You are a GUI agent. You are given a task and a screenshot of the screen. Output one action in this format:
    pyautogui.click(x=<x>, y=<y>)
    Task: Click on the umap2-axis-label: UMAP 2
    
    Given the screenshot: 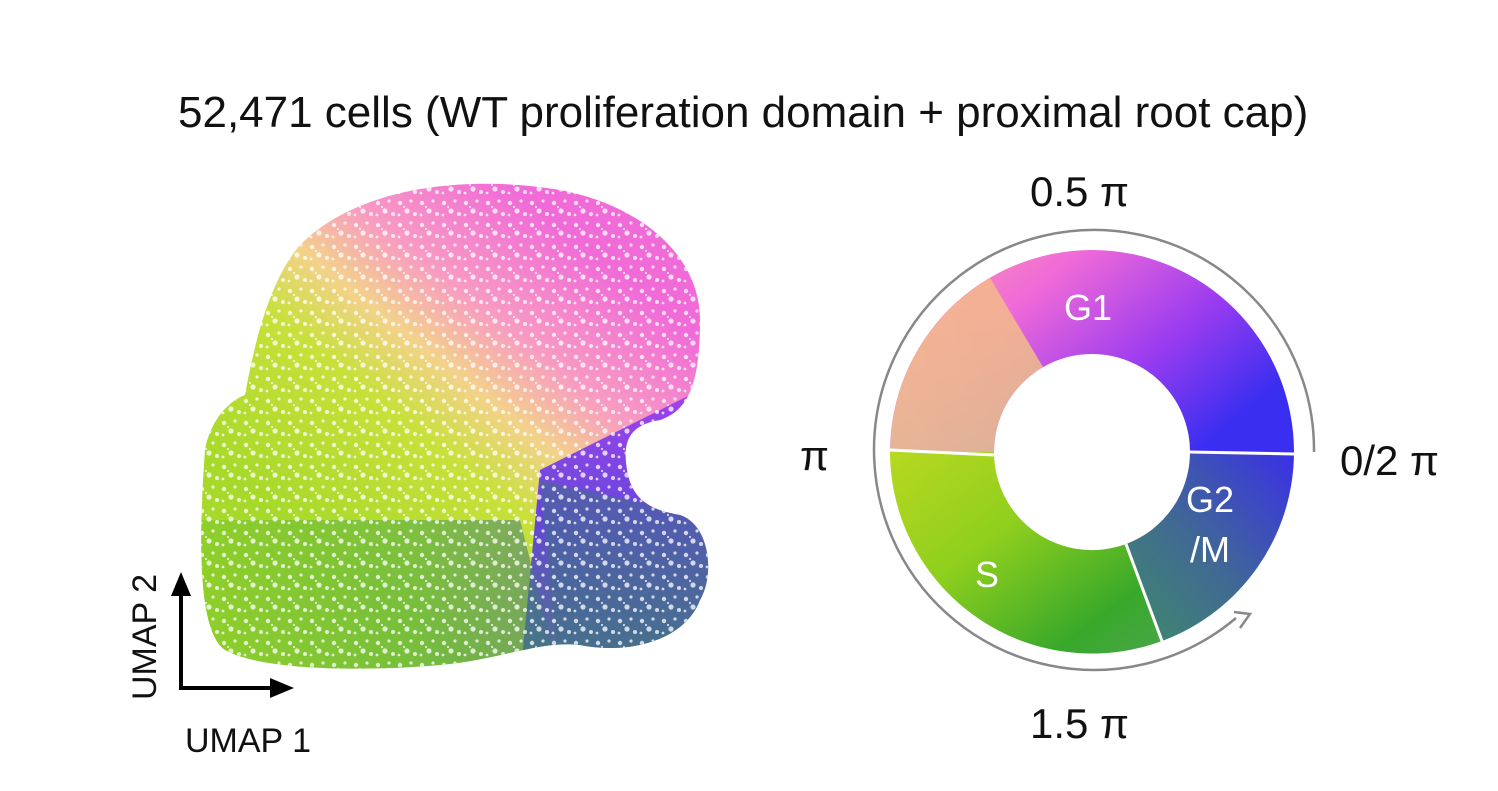 What is the action you would take?
    pyautogui.click(x=145, y=637)
    